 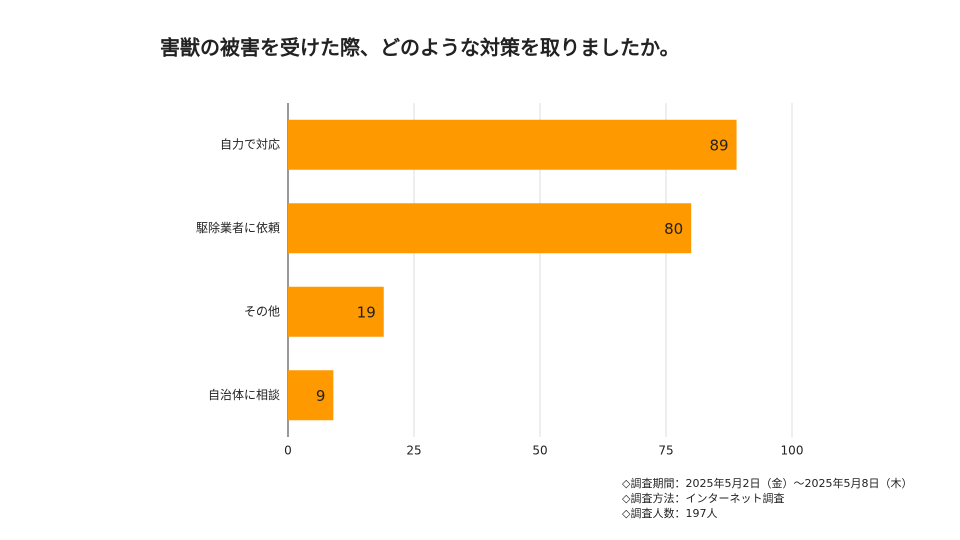 I want to click on x-tick-label: 25, so click(x=413, y=451).